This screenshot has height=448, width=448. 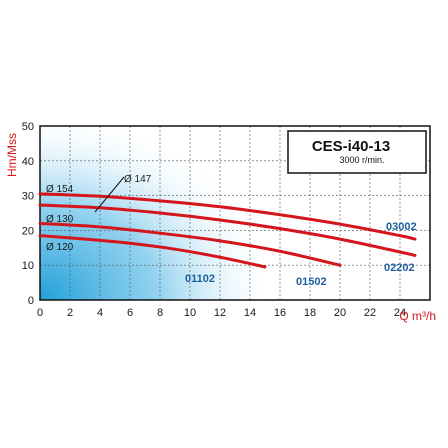 I want to click on code-label-03002: 03002, so click(x=401, y=227).